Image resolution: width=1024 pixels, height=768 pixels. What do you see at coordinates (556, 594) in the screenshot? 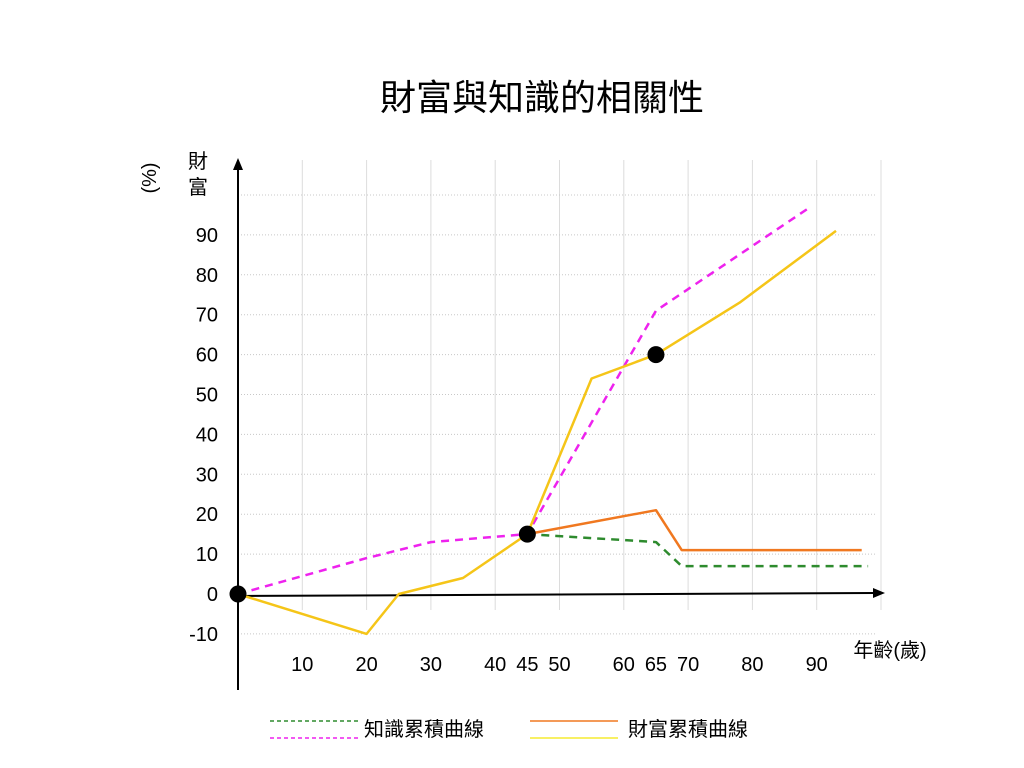
I see `x-axis` at bounding box center [556, 594].